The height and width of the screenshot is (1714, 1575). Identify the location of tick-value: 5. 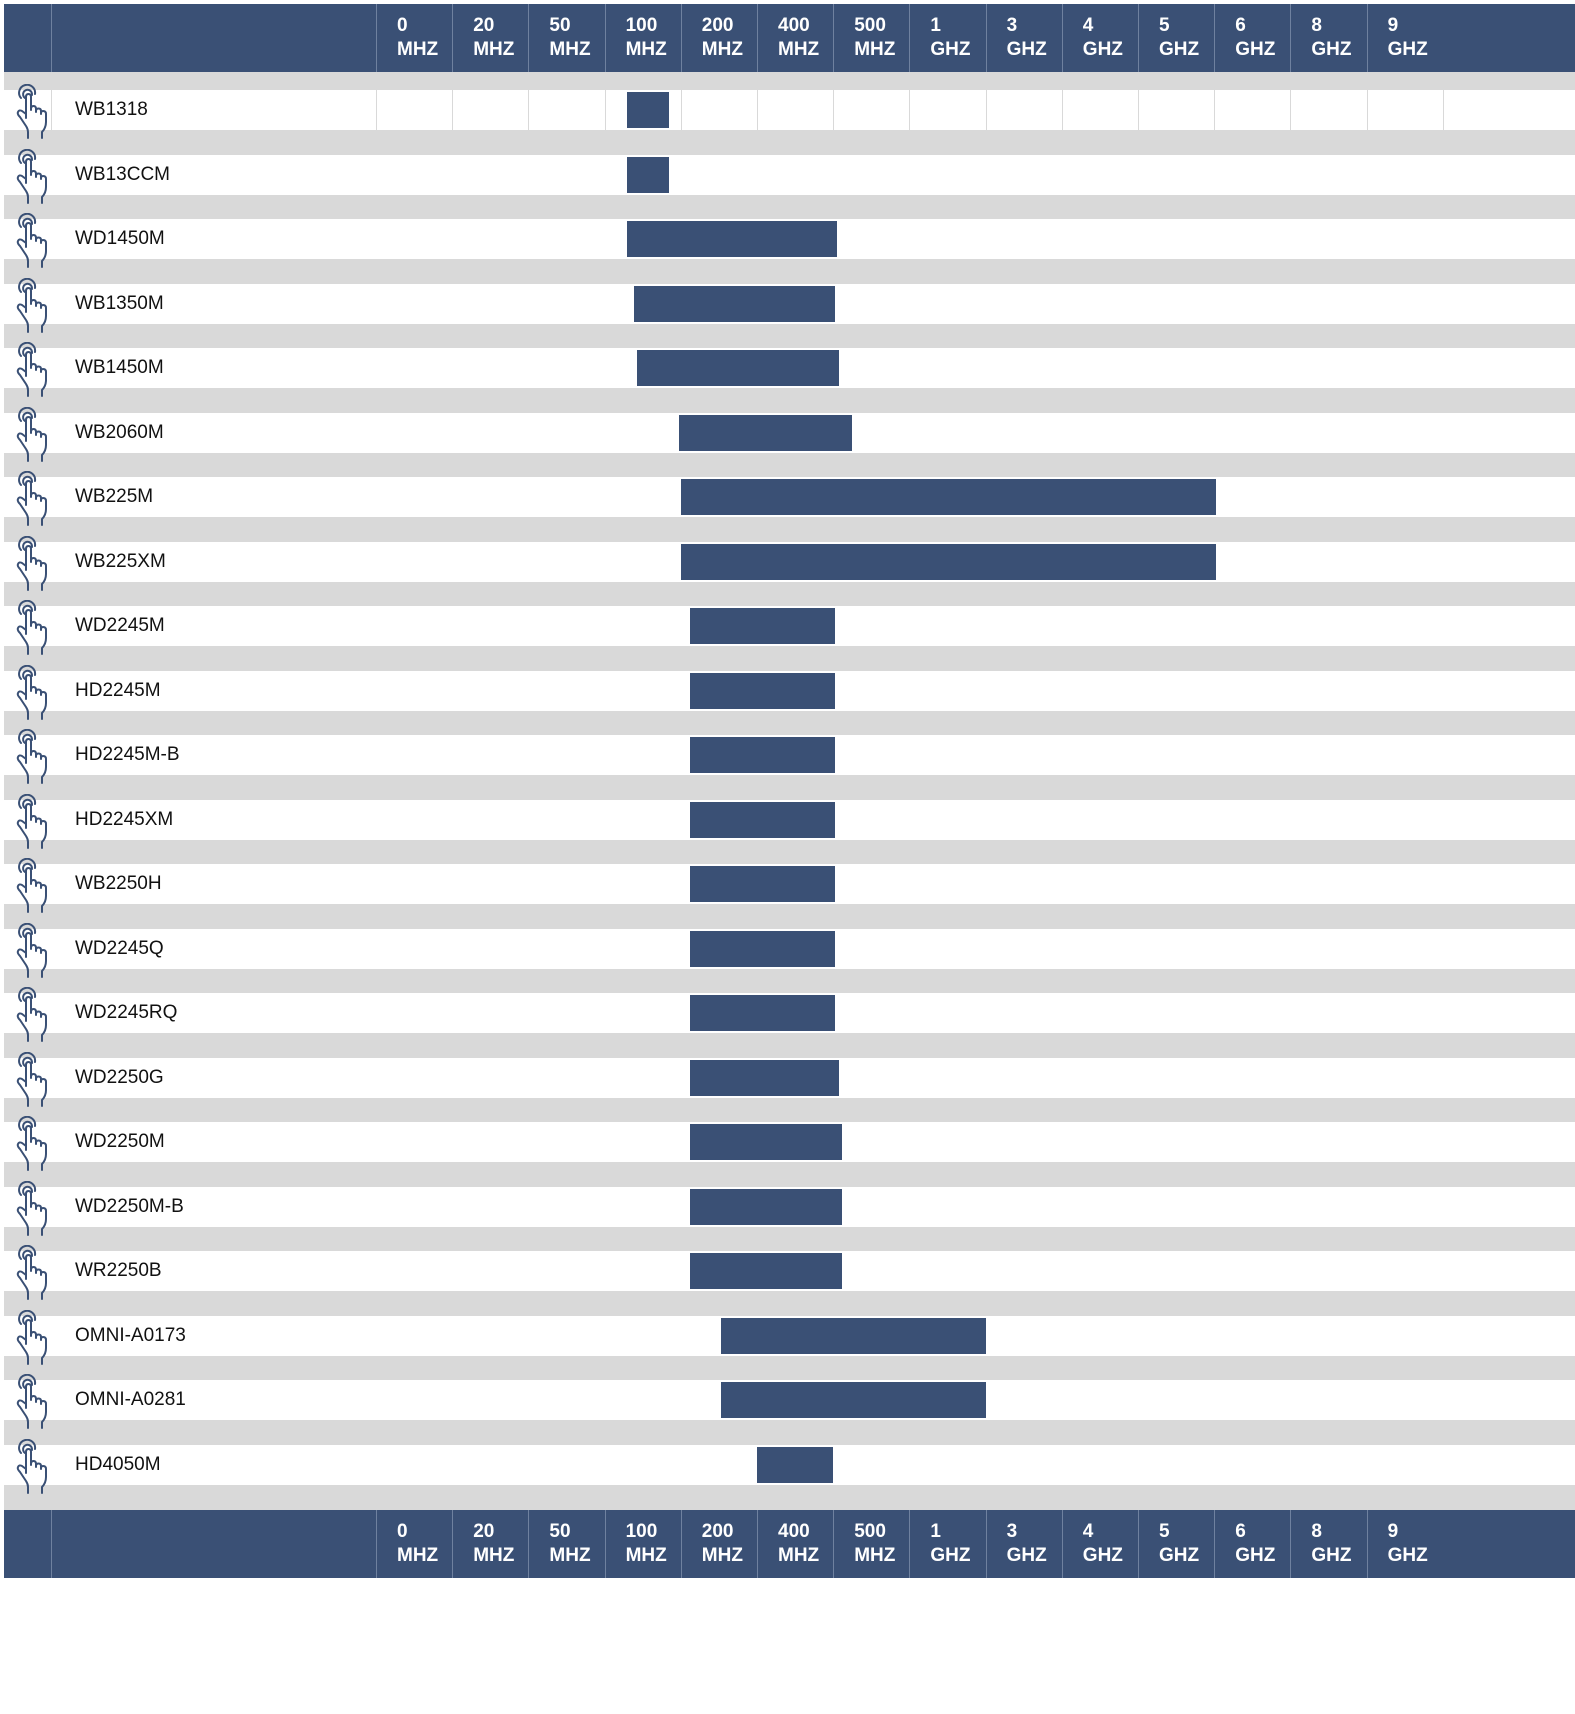
(1164, 1531).